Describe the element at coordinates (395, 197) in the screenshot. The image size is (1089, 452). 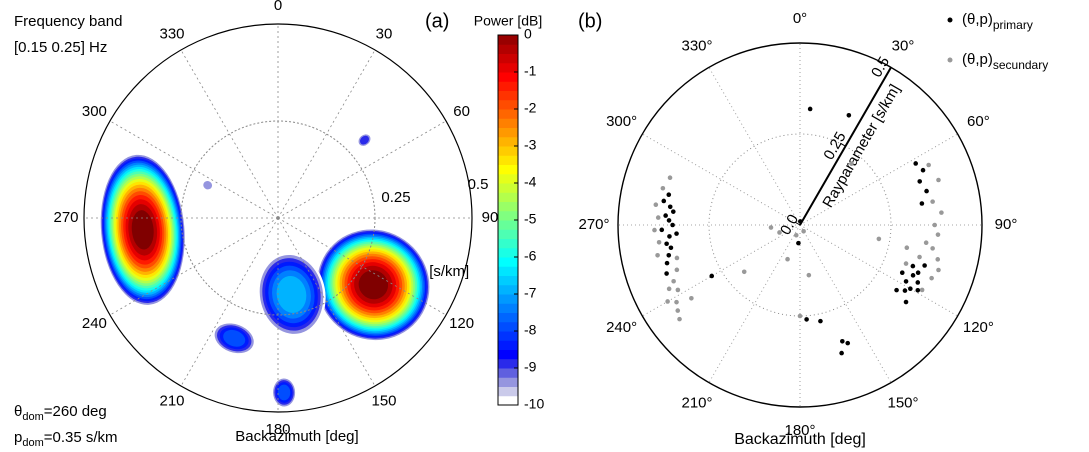
I see `r-tick-label: 0.25` at that location.